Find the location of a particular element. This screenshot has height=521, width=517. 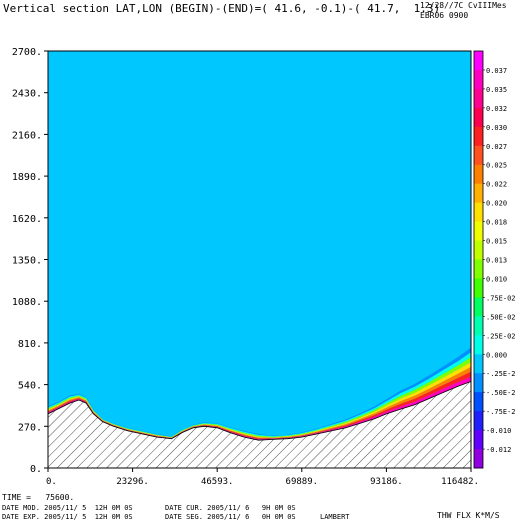

colorbar-label: 0.018 is located at coordinates (496, 223).